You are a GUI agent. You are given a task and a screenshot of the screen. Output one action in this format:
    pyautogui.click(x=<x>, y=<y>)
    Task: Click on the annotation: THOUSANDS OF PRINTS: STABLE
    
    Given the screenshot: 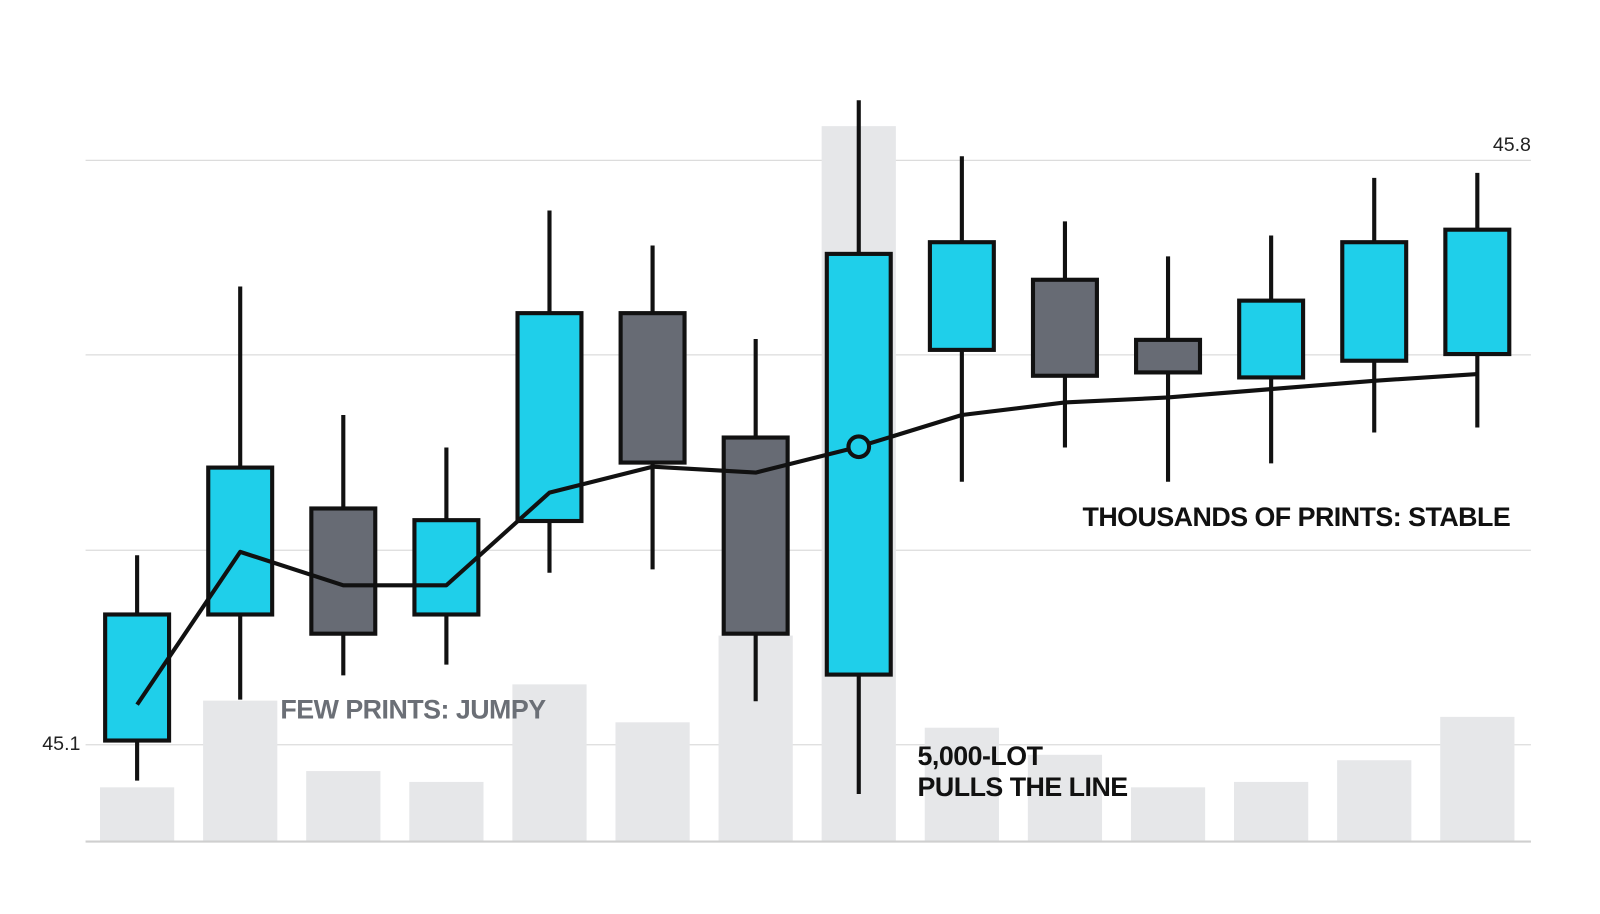 What is the action you would take?
    pyautogui.click(x=1296, y=517)
    